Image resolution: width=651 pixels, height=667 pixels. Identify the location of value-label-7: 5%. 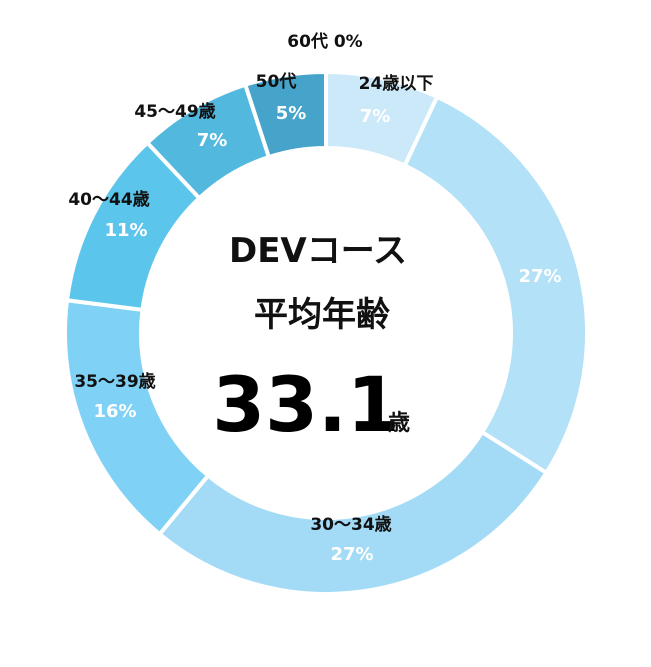
(291, 113).